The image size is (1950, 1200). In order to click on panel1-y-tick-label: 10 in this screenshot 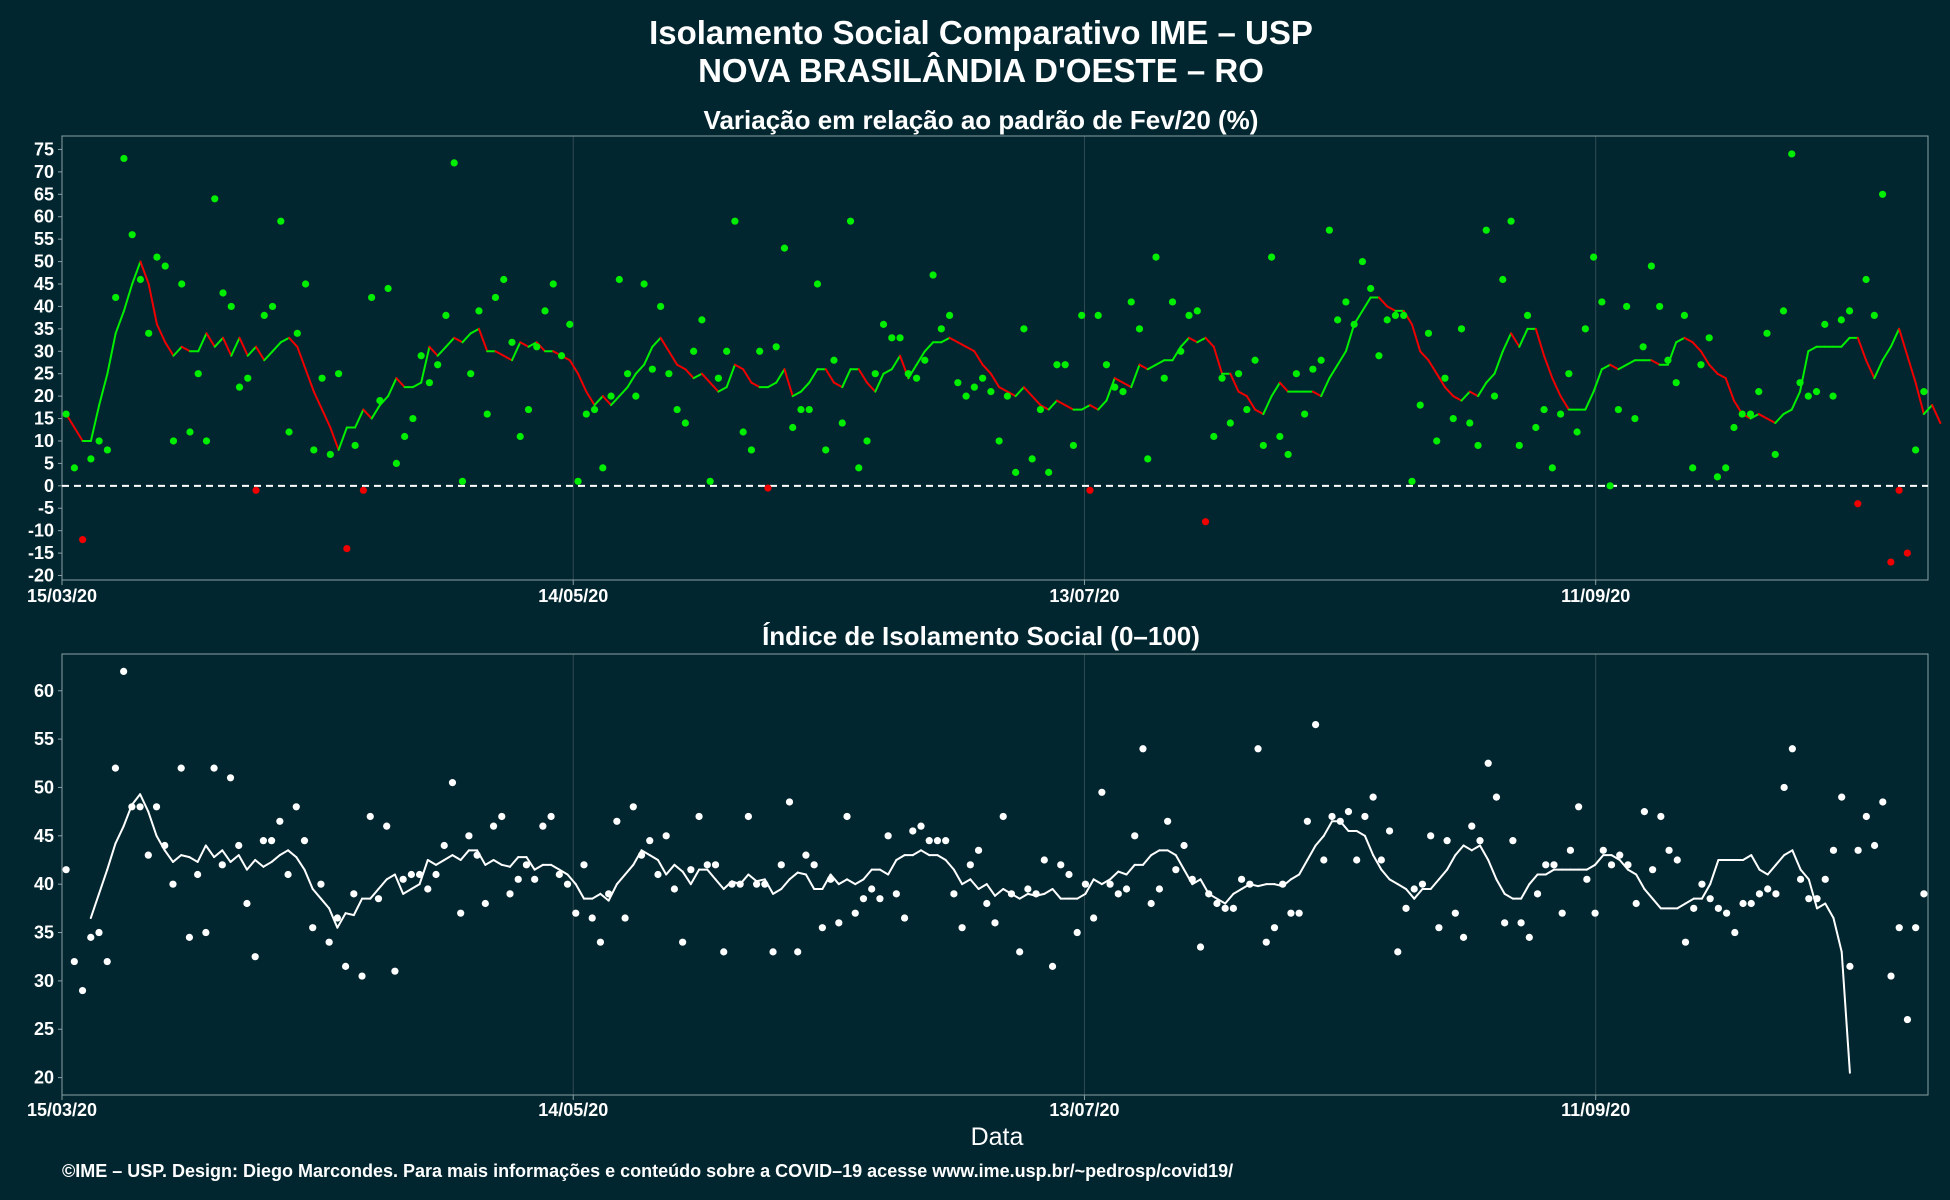, I will do `click(44, 441)`.